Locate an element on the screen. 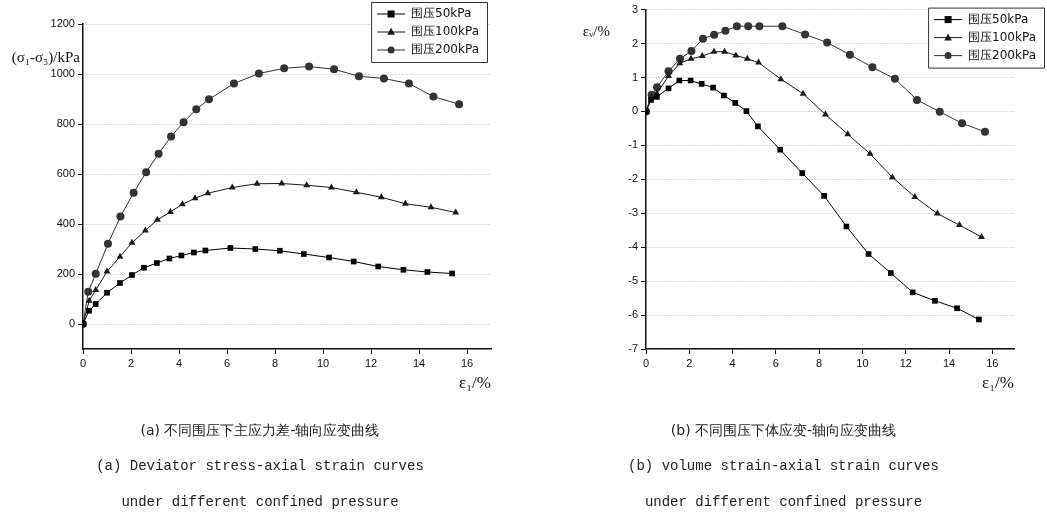  y-tick-label: -4 is located at coordinates (633, 246).